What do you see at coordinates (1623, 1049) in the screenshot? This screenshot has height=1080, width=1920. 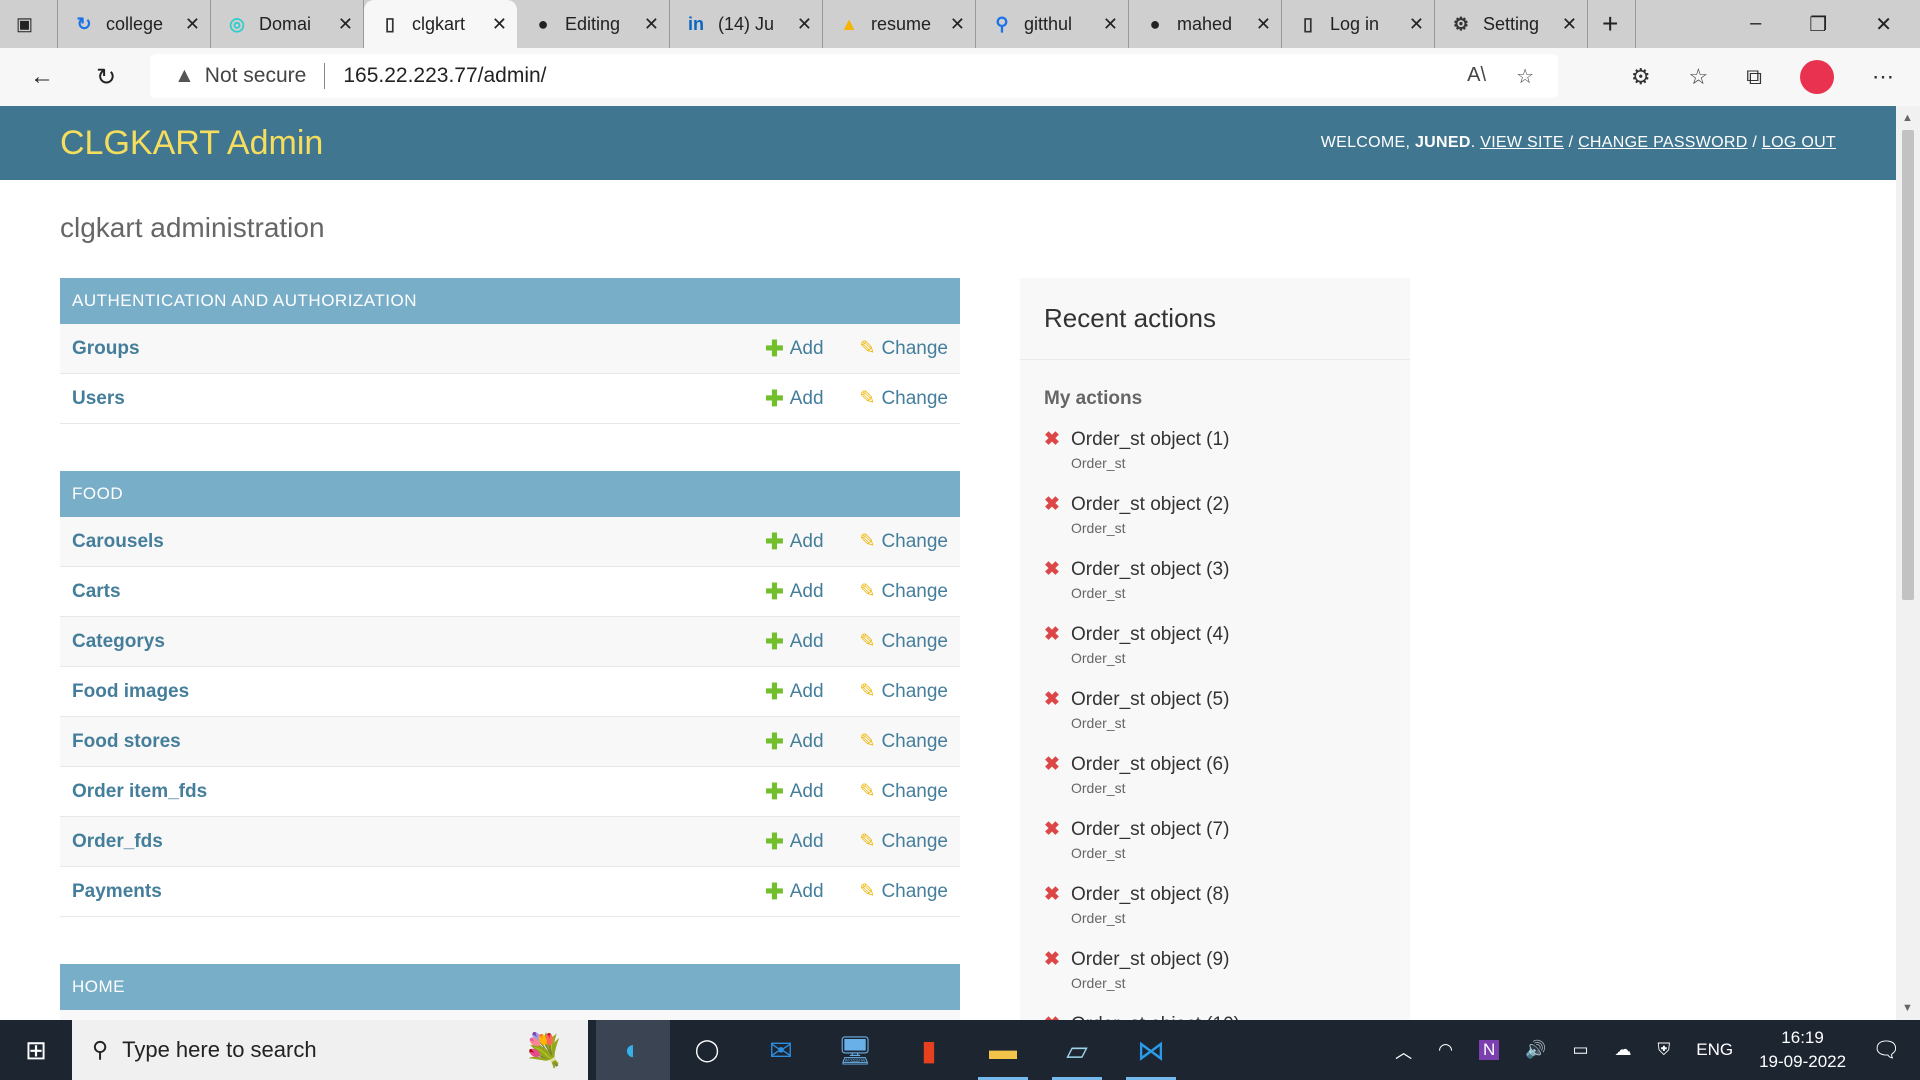 I see `onedrive-icon: ☁` at bounding box center [1623, 1049].